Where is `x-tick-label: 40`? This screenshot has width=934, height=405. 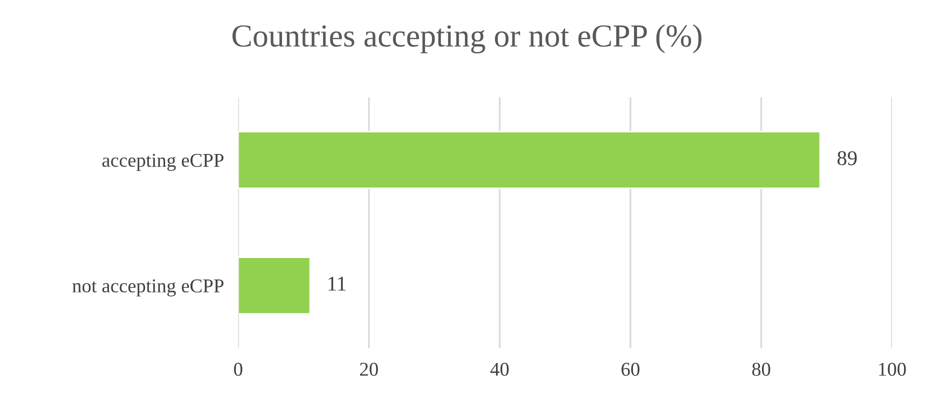
x-tick-label: 40 is located at coordinates (499, 369).